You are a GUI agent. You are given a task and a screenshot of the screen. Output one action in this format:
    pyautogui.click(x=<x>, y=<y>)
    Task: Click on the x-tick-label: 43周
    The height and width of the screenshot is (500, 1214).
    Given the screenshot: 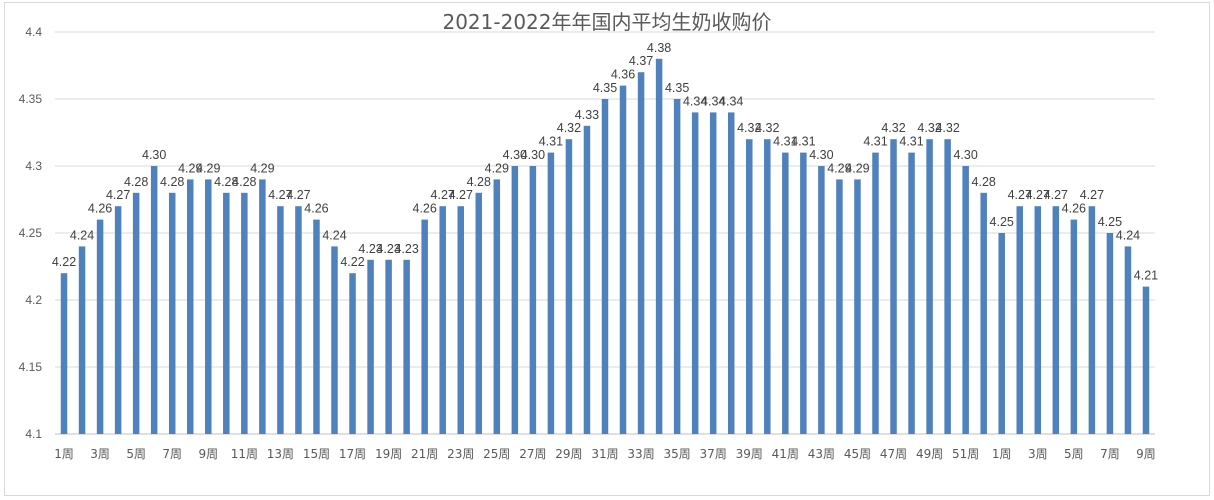 What is the action you would take?
    pyautogui.click(x=821, y=454)
    